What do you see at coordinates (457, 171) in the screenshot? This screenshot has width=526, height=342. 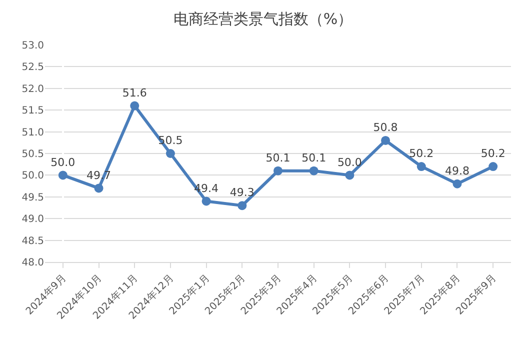 I see `data-label: 49.8` at bounding box center [457, 171].